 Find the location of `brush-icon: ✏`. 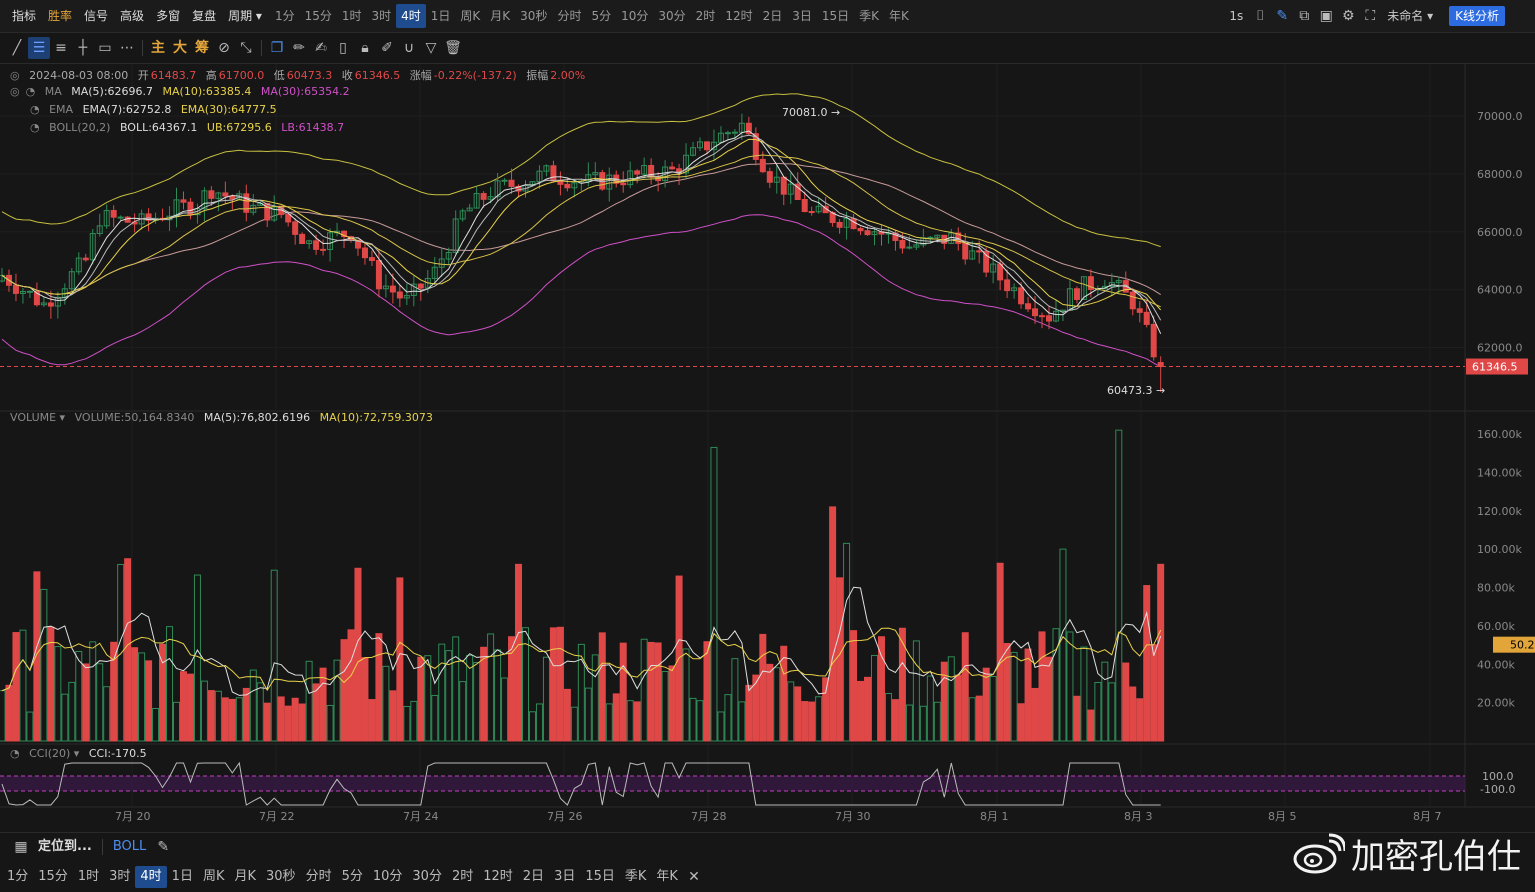

brush-icon: ✏ is located at coordinates (299, 48).